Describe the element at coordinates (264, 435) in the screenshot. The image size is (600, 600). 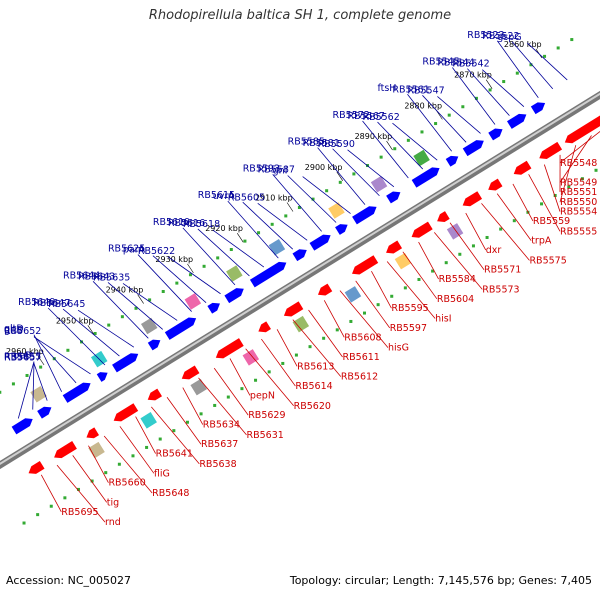
I see `reverse-gene-label: RB5631` at that location.